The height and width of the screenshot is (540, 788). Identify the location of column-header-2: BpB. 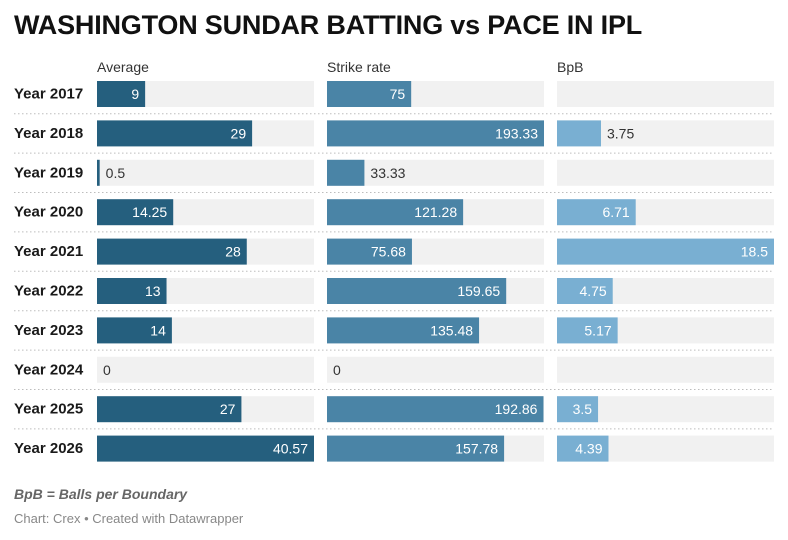
(570, 67).